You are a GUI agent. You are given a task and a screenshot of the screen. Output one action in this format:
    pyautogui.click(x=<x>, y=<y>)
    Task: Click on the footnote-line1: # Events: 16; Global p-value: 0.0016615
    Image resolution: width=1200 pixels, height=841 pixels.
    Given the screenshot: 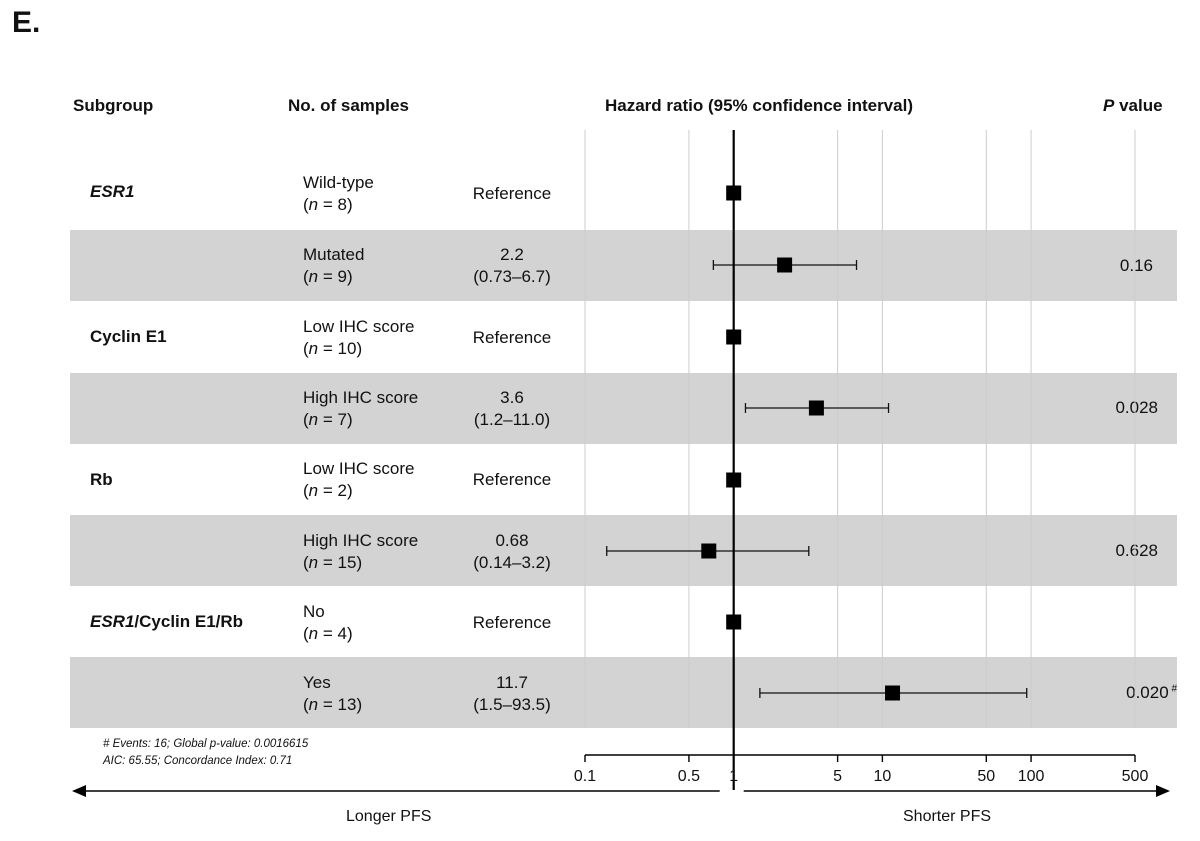 What is the action you would take?
    pyautogui.click(x=206, y=744)
    